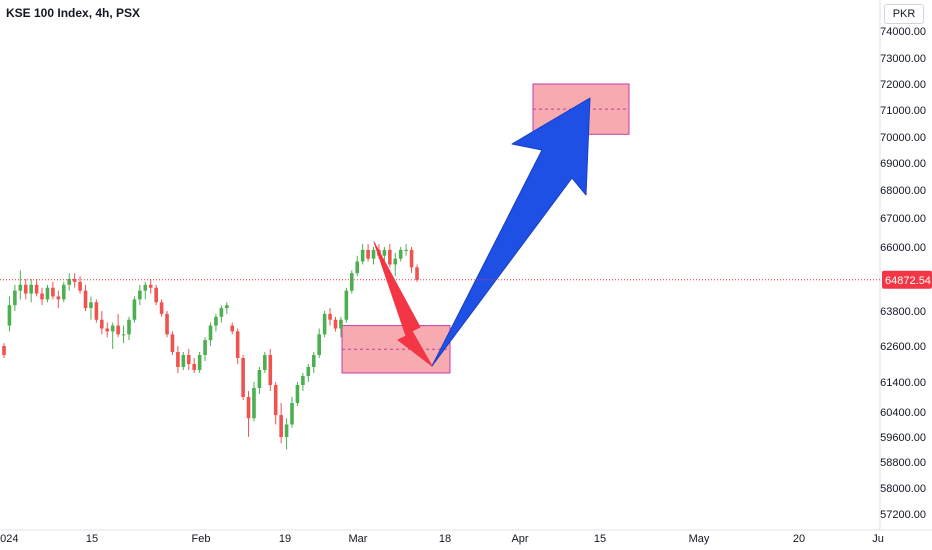 The height and width of the screenshot is (550, 932). I want to click on currency-button: PKR, so click(904, 14).